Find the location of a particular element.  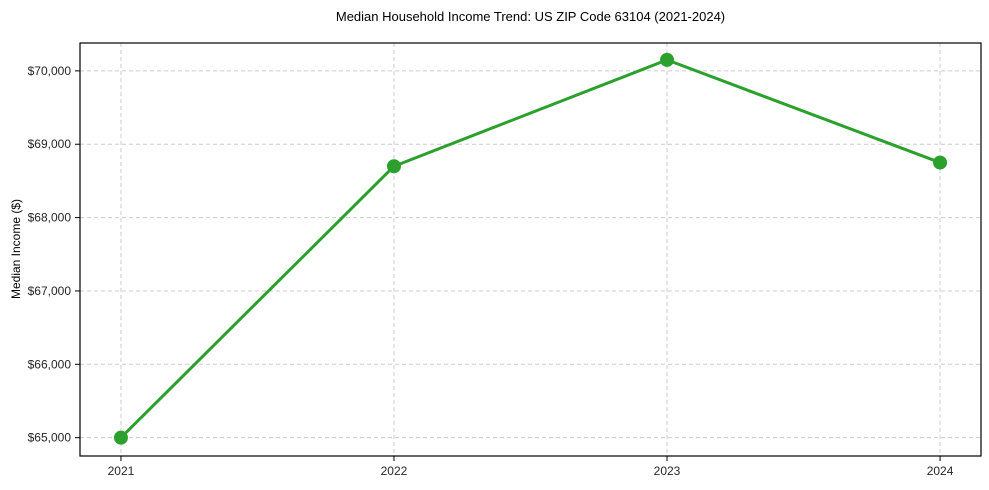

x-tick-label: 2021 is located at coordinates (121, 471).